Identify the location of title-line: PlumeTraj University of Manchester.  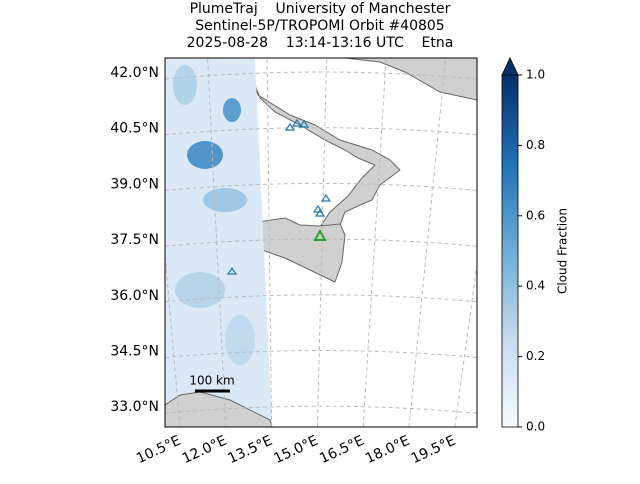
(320, 9).